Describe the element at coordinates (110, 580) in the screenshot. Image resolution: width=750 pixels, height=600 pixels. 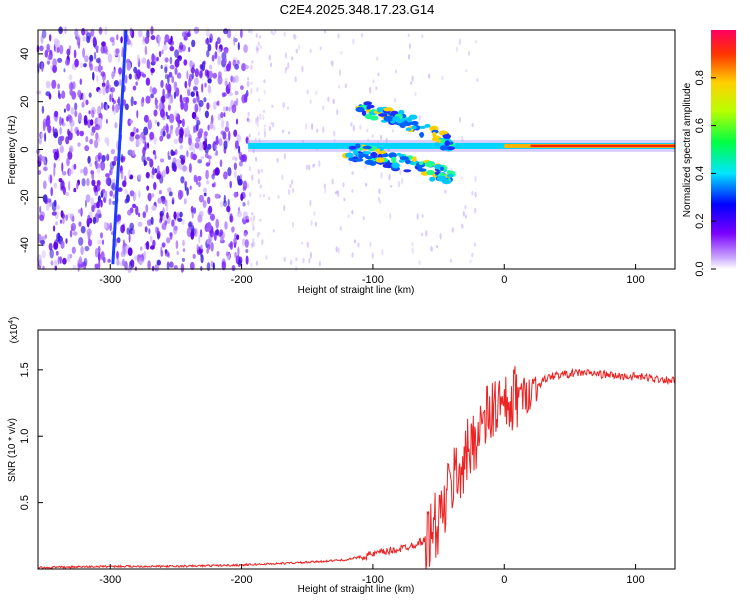
I see `x-tick-label: -300` at that location.